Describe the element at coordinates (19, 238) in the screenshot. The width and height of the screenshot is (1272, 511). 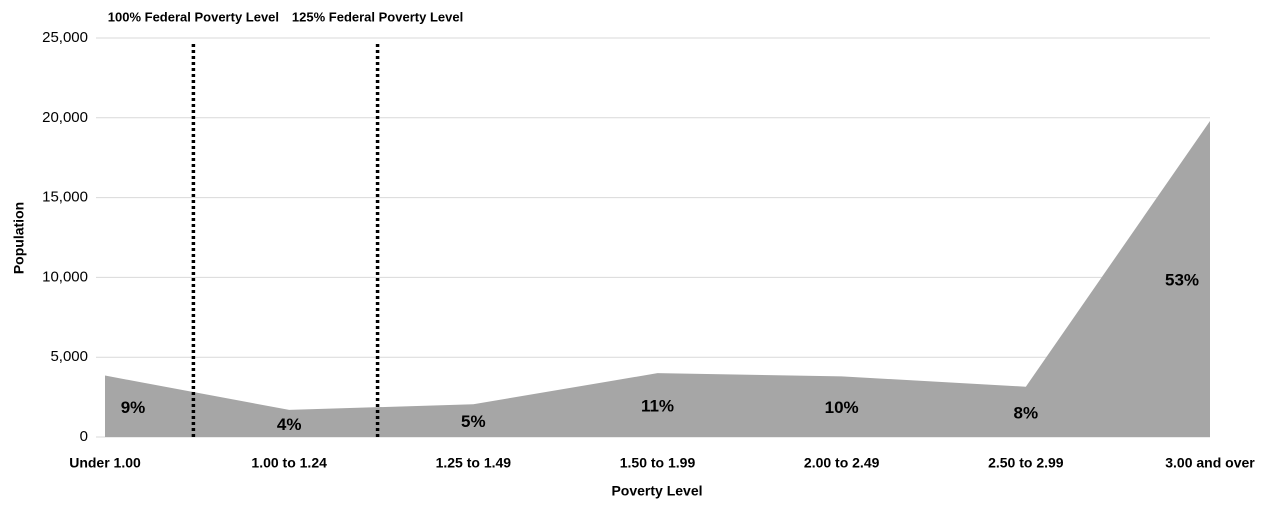
I see `y-axis-title: Population` at that location.